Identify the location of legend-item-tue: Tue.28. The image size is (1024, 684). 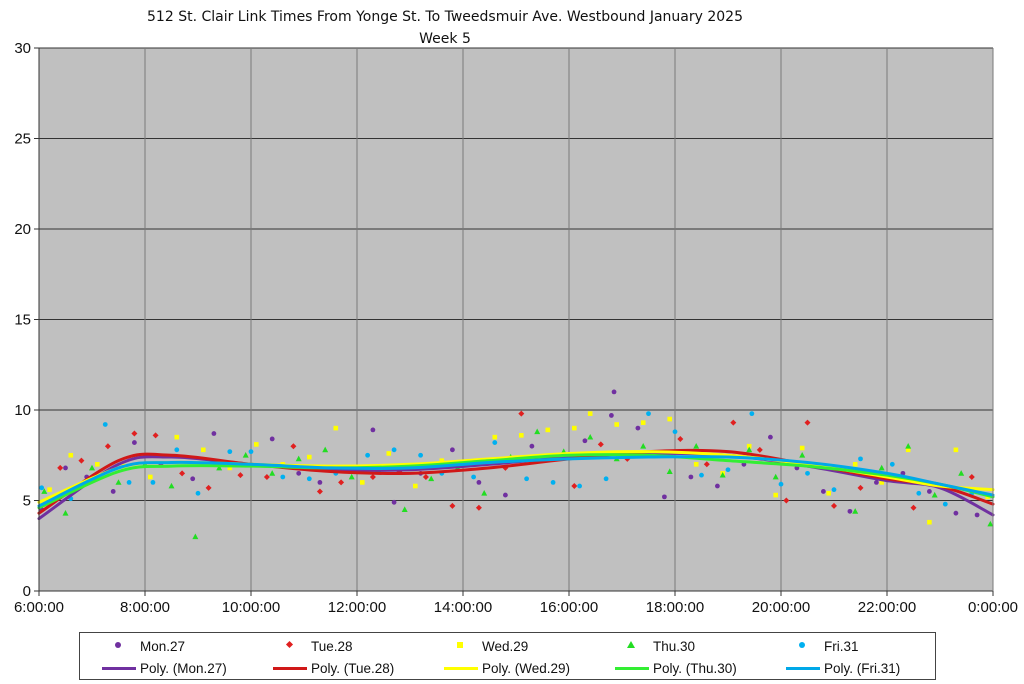
(313, 646).